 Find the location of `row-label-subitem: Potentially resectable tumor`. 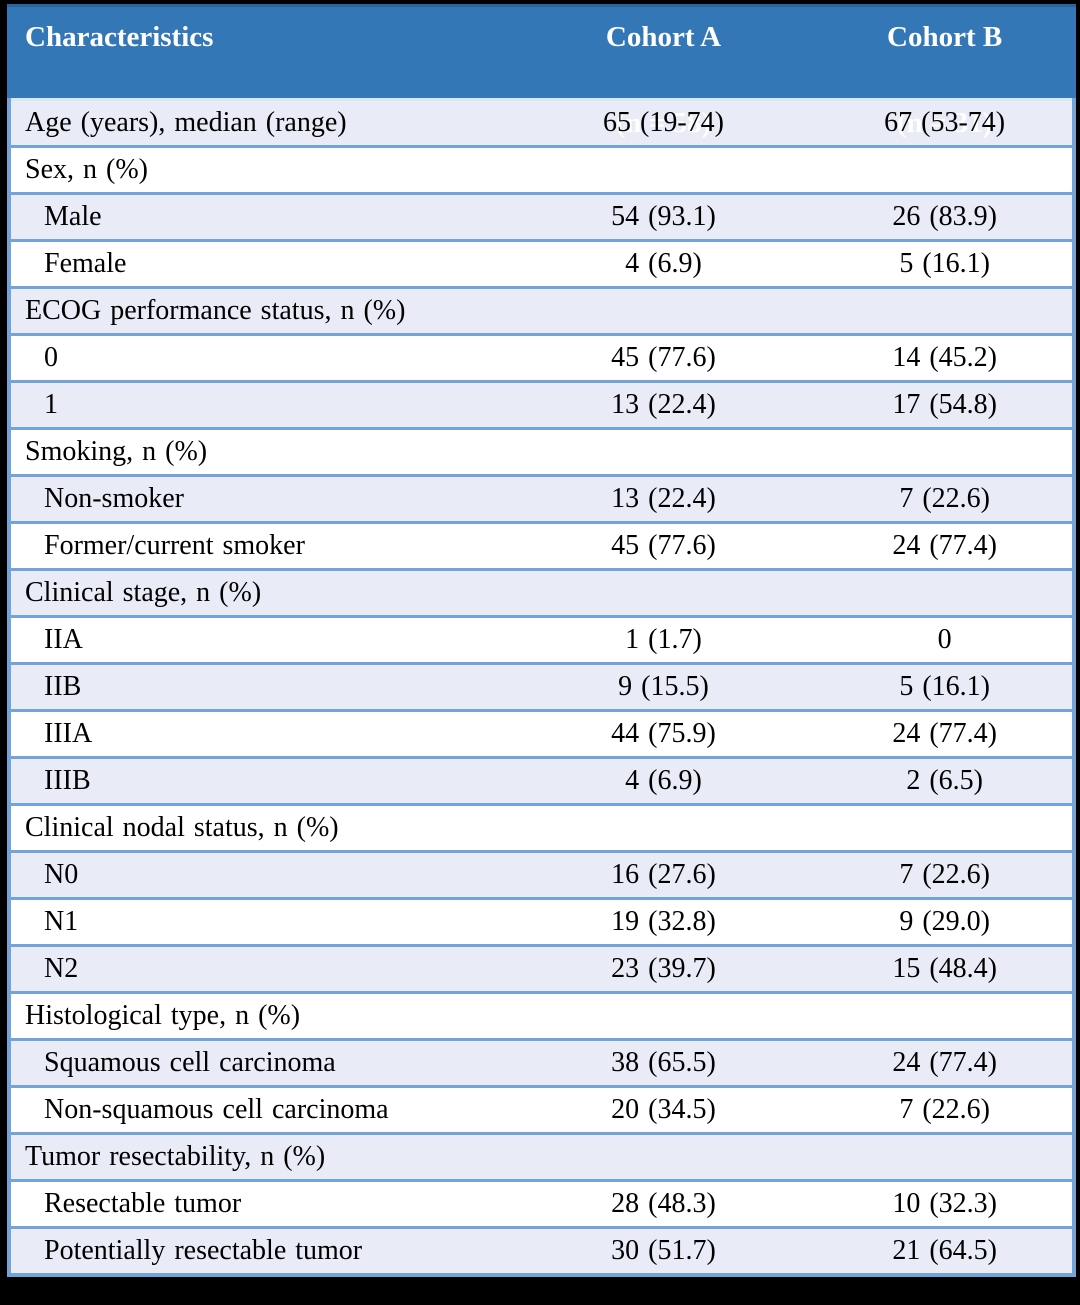

row-label-subitem: Potentially resectable tumor is located at coordinates (203, 1250).